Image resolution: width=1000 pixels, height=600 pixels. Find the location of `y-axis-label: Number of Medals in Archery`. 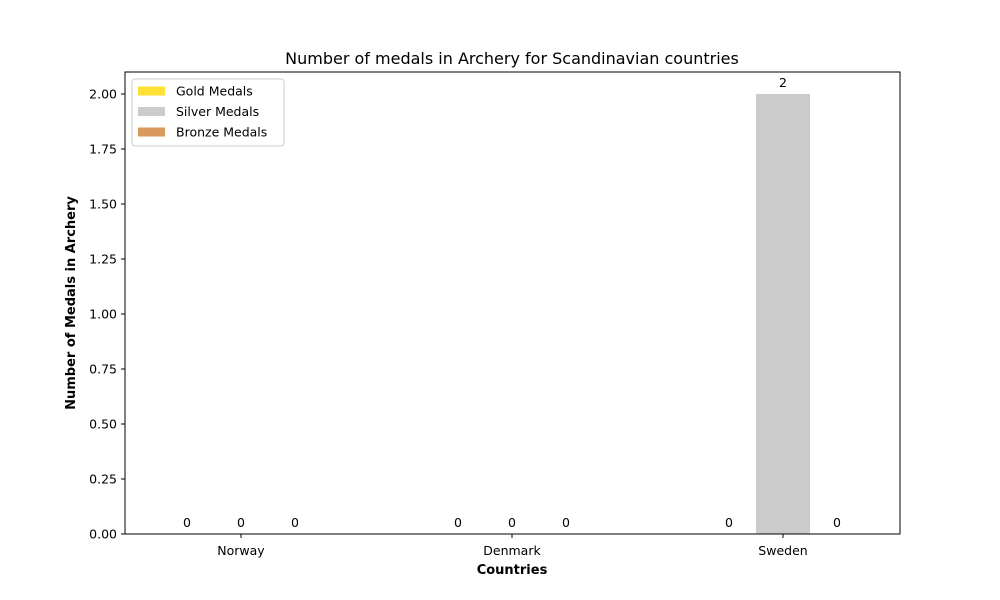

y-axis-label: Number of Medals in Archery is located at coordinates (71, 303).